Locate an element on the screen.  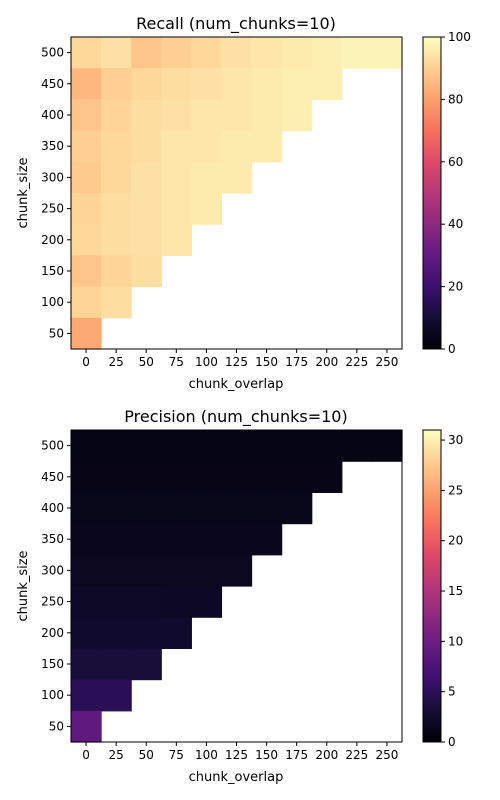
x-axis-ticks: 0 25 50 75 100 125 150 175 200 225 250 is located at coordinates (240, 359).